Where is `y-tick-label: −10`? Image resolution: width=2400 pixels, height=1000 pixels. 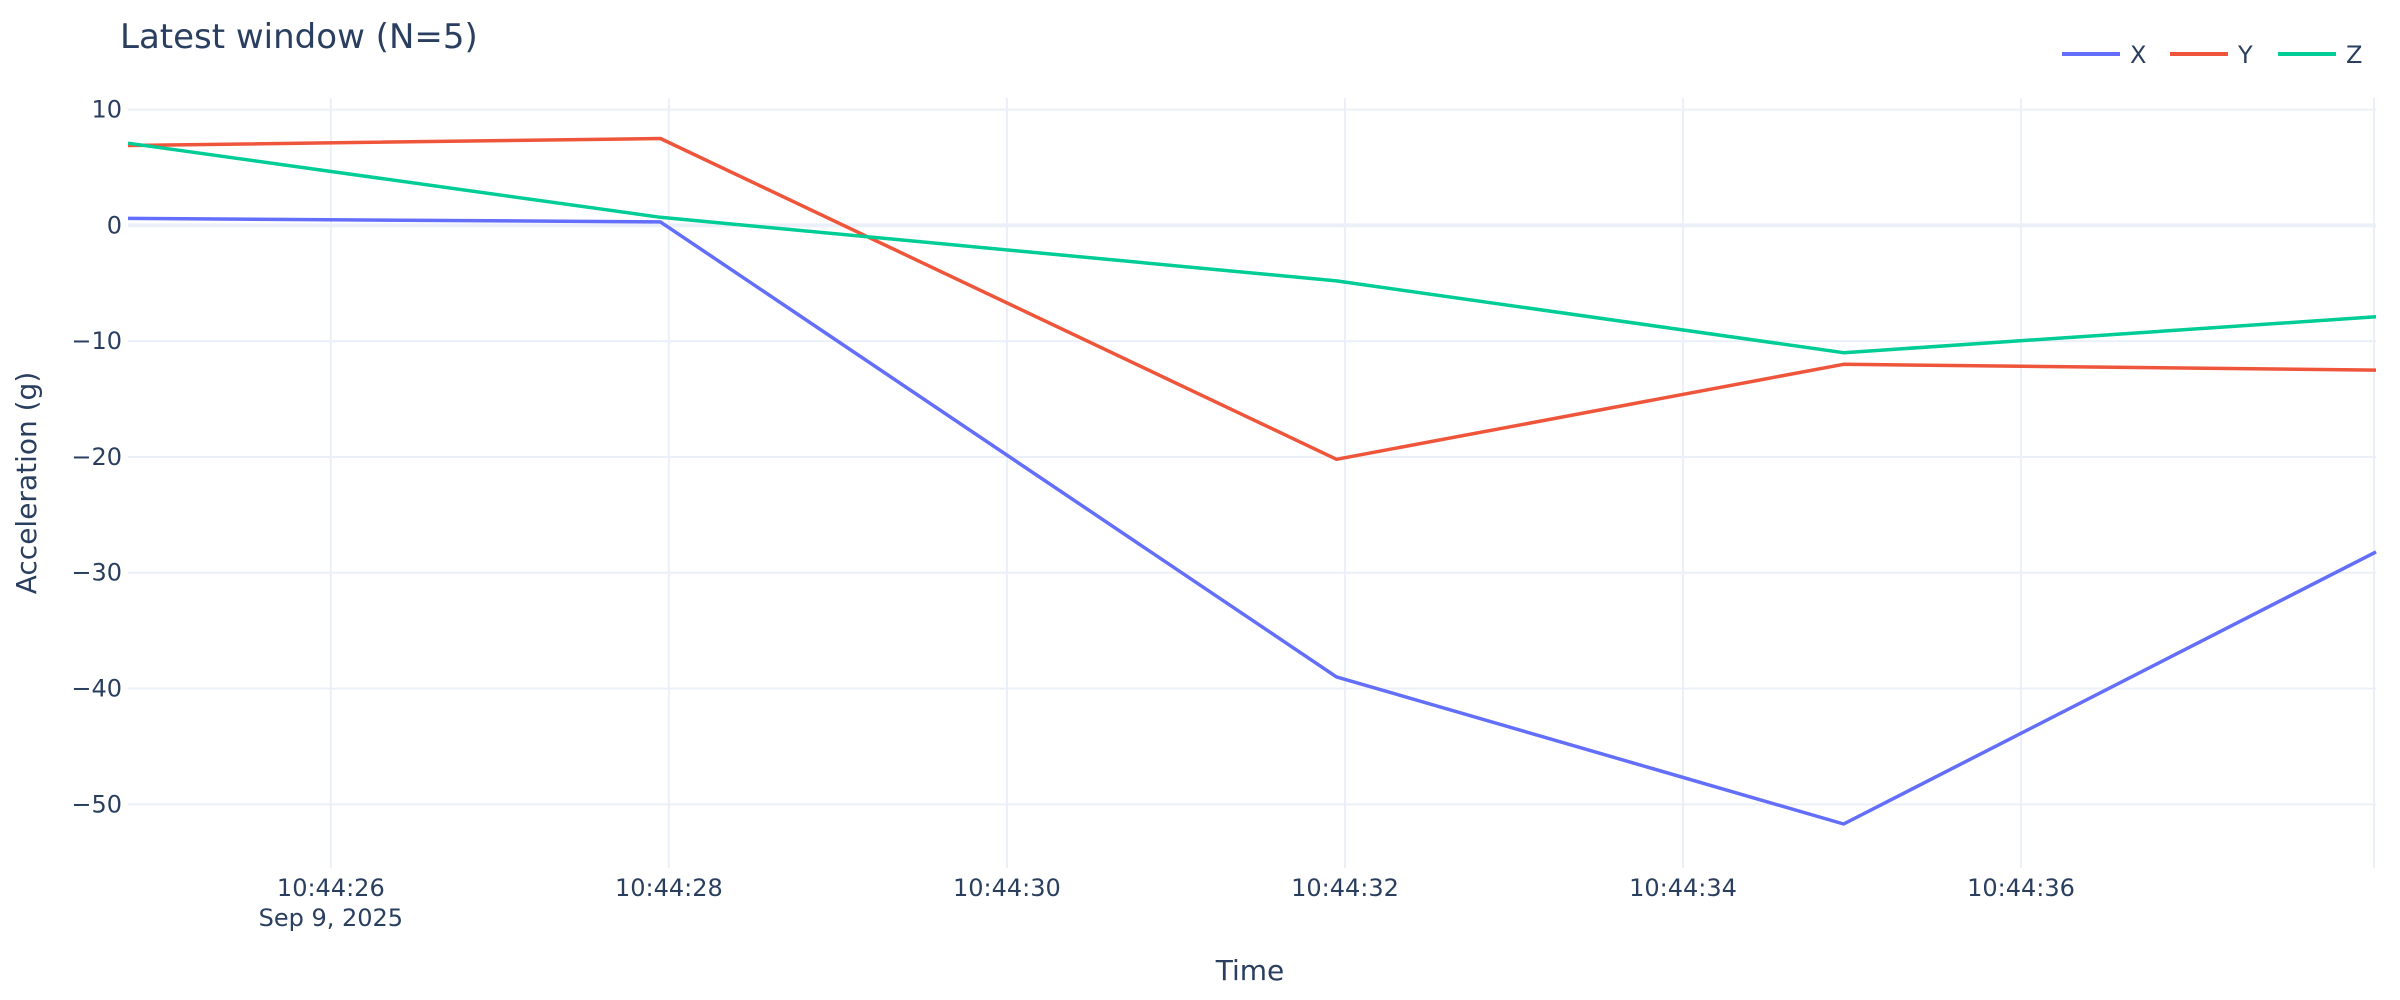
y-tick-label: −10 is located at coordinates (96, 341).